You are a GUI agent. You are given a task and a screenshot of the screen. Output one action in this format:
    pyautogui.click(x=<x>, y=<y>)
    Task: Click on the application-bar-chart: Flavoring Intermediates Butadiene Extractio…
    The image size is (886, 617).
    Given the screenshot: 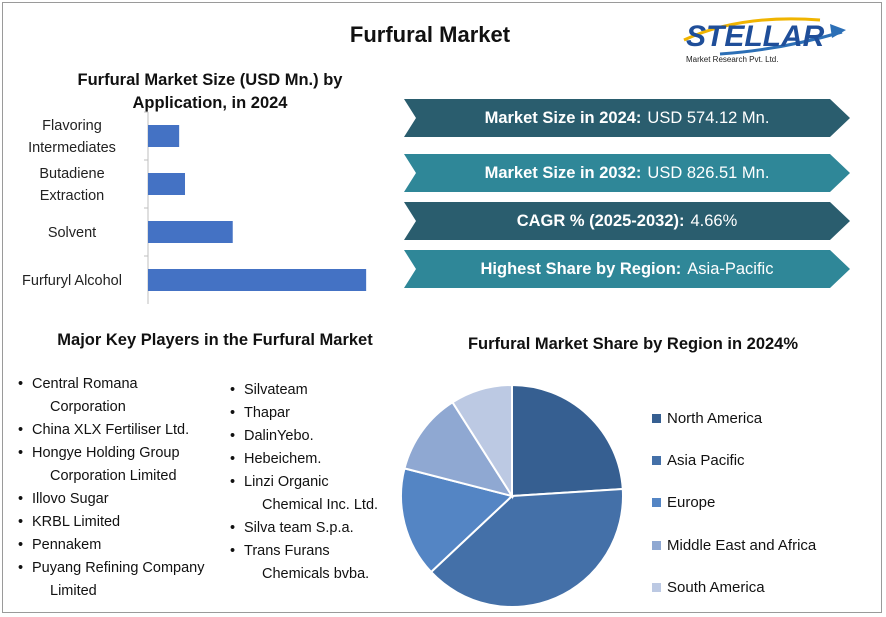 What is the action you would take?
    pyautogui.click(x=194, y=207)
    